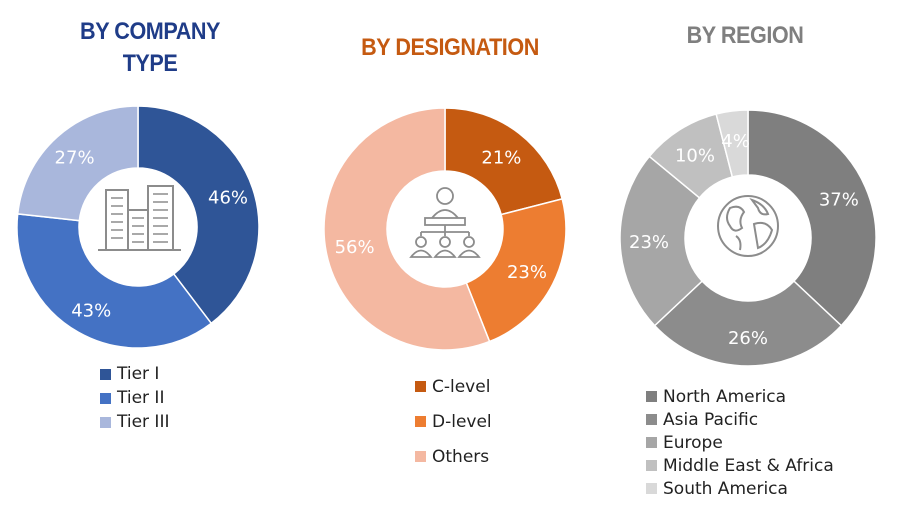 This screenshot has width=900, height=505. I want to click on region-labels: 37% 26% 23% 10% 4%, so click(744, 240).